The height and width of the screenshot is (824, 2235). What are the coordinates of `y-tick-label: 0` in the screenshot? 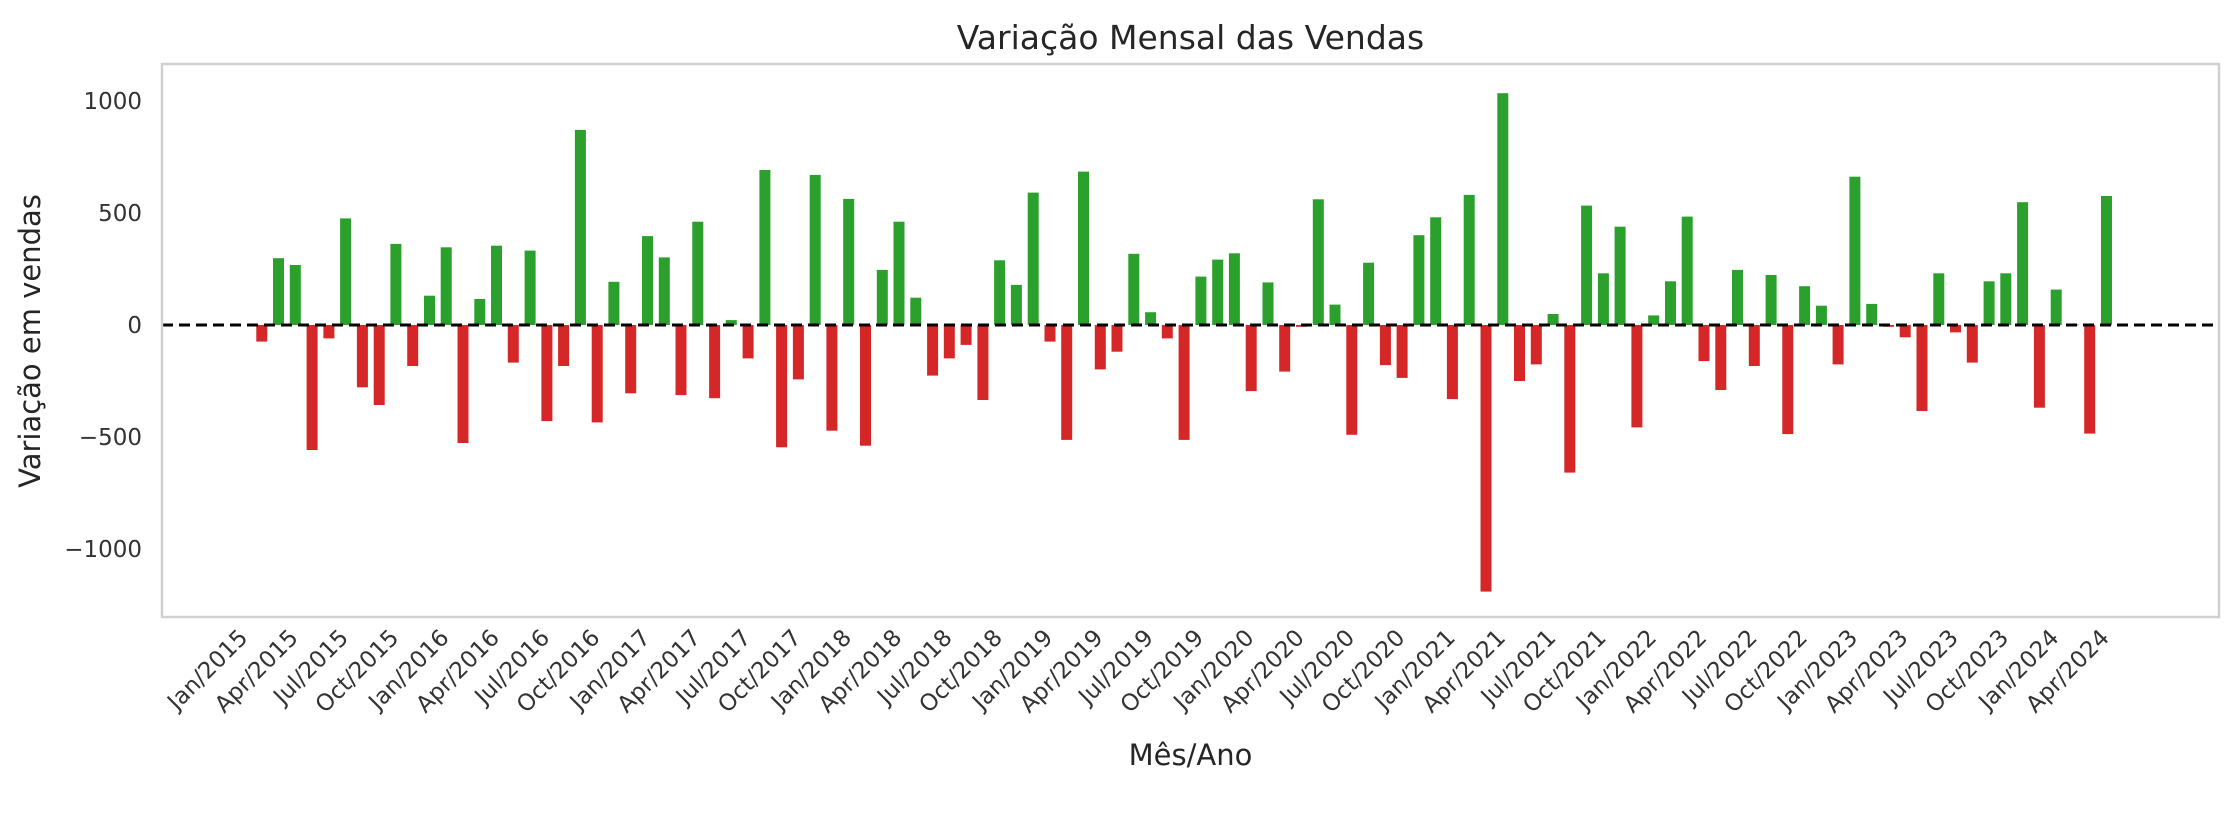 It's located at (134, 326).